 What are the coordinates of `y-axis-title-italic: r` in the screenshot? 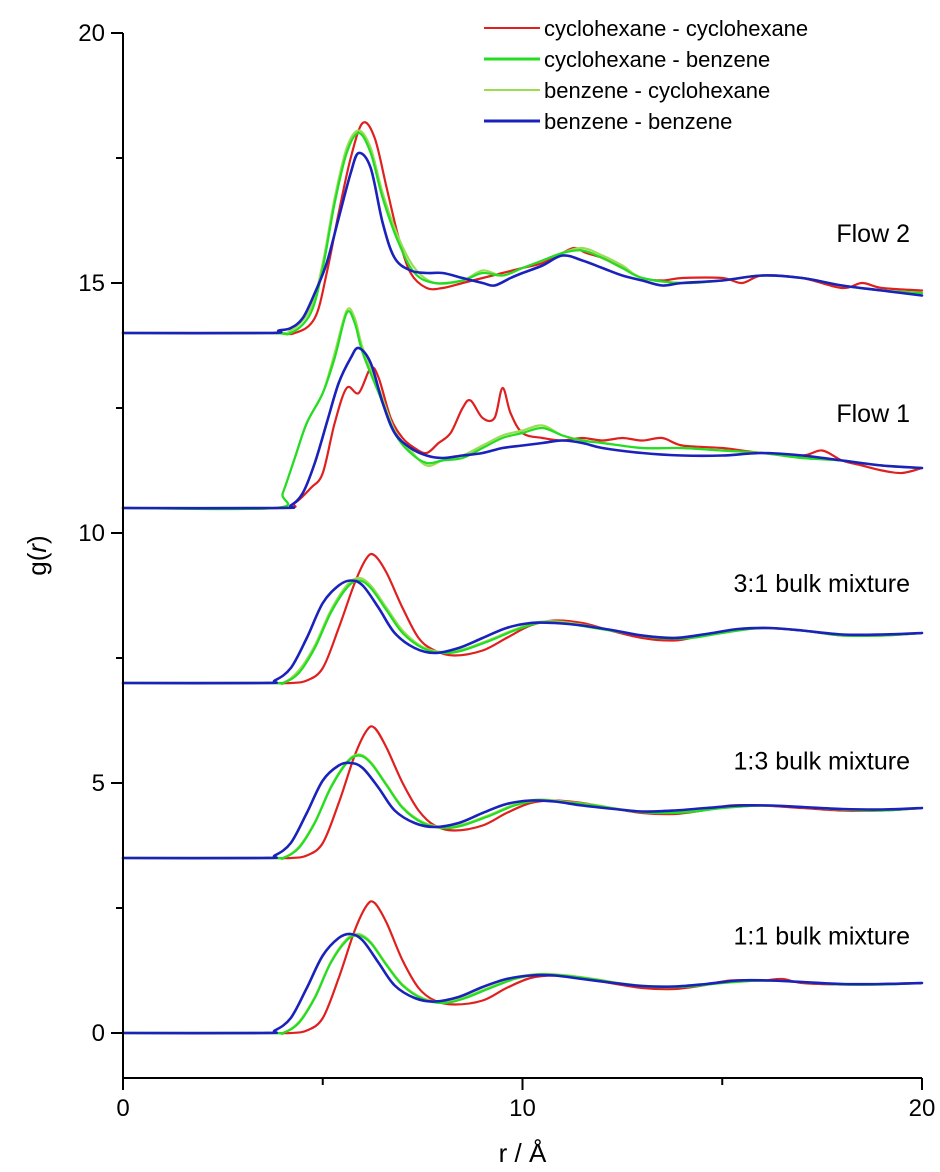 It's located at (37, 548).